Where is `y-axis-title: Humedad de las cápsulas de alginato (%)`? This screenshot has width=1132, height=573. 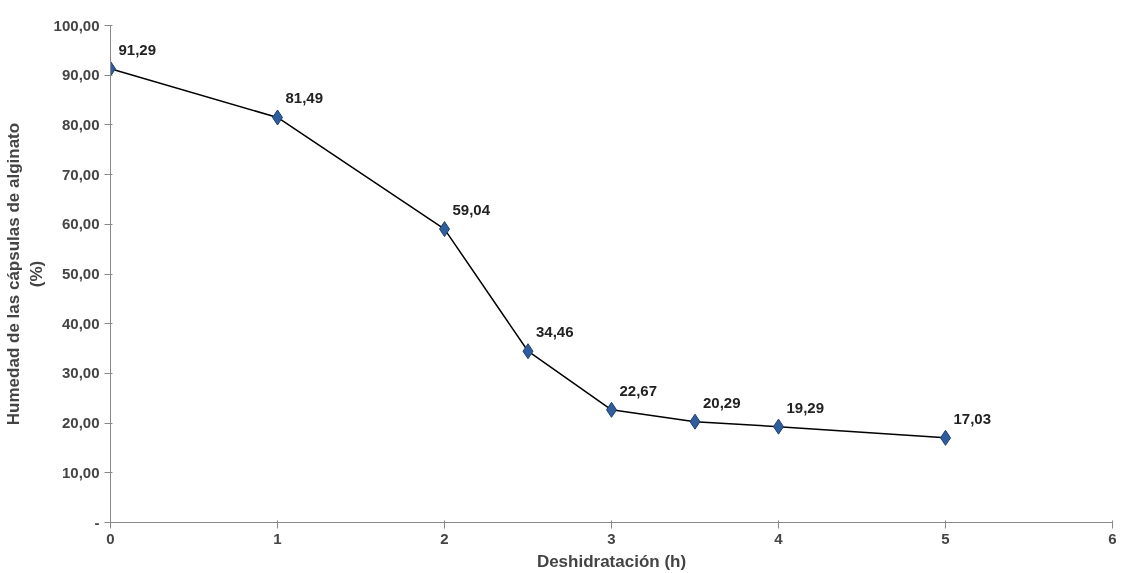
y-axis-title: Humedad de las cápsulas de alginato (%) is located at coordinates (24, 274).